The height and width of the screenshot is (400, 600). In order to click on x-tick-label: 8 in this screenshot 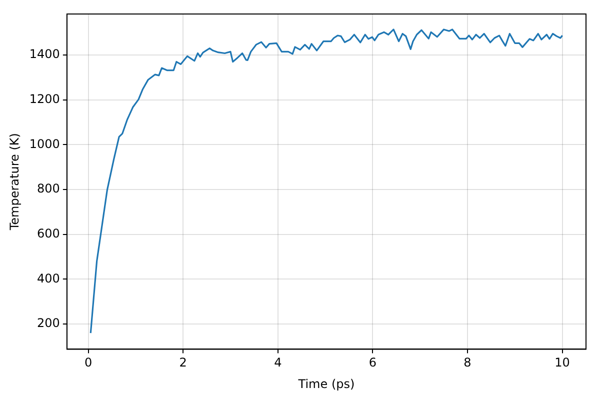, I will do `click(468, 363)`.